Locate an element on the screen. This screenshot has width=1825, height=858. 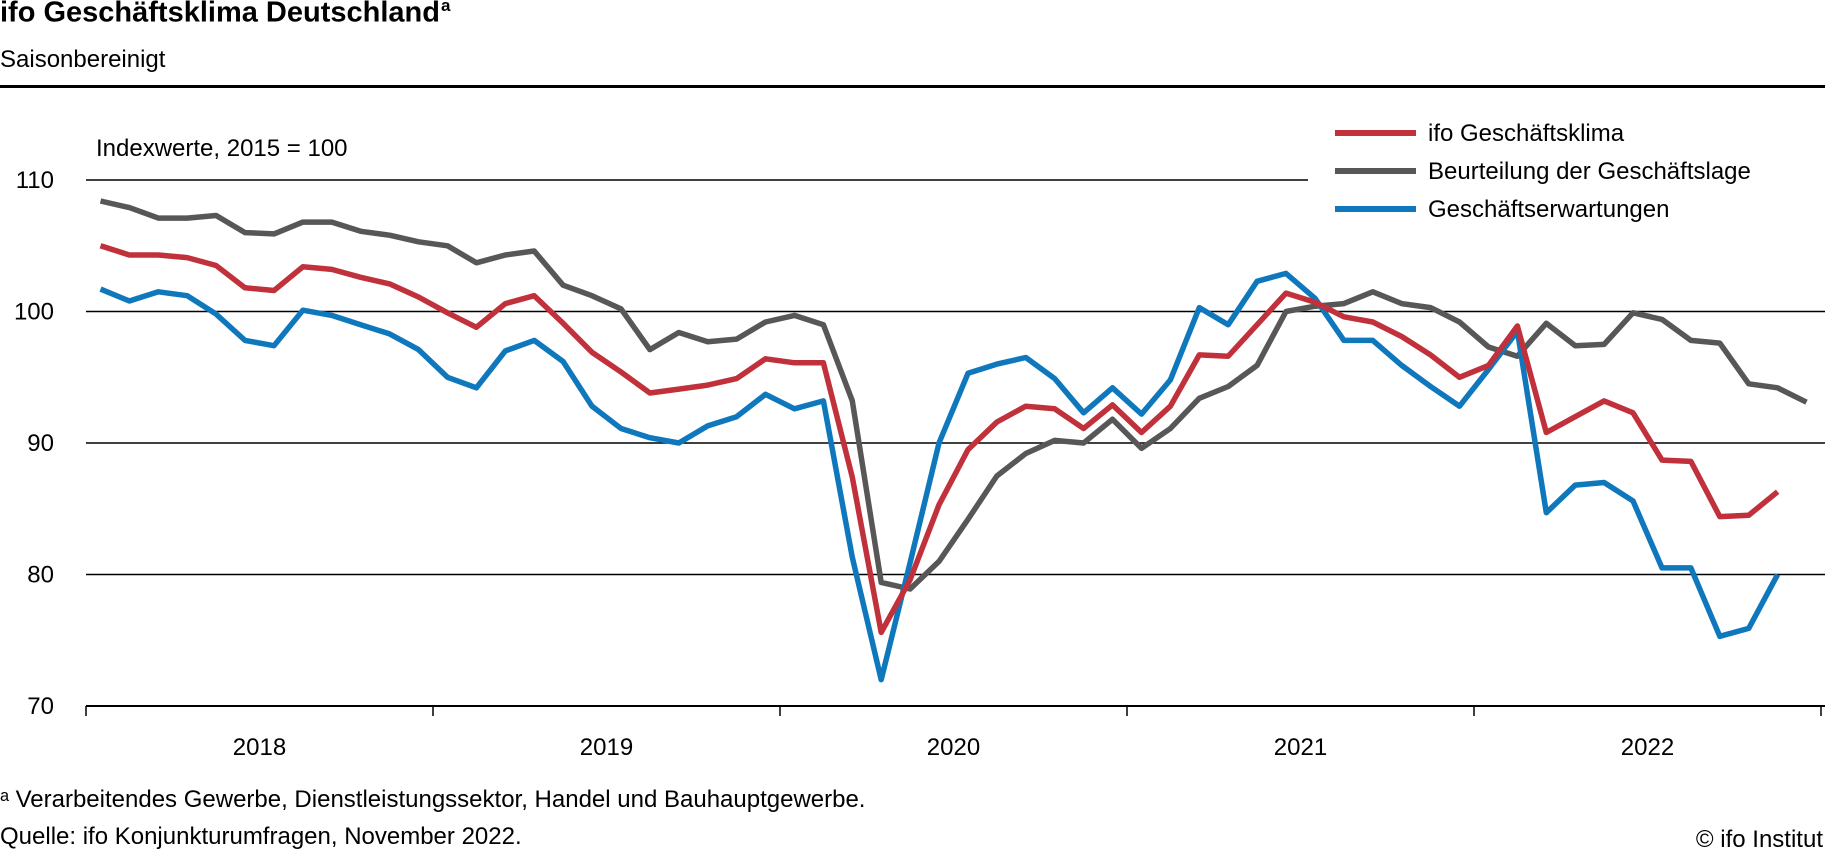
y-tick-label-80: 80 is located at coordinates (40, 575).